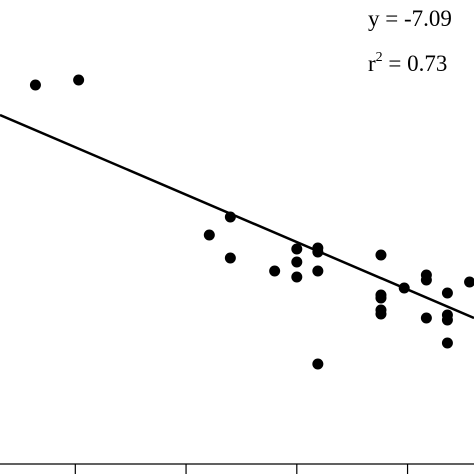 This screenshot has height=474, width=474. I want to click on r-symbol: r, so click(372, 63).